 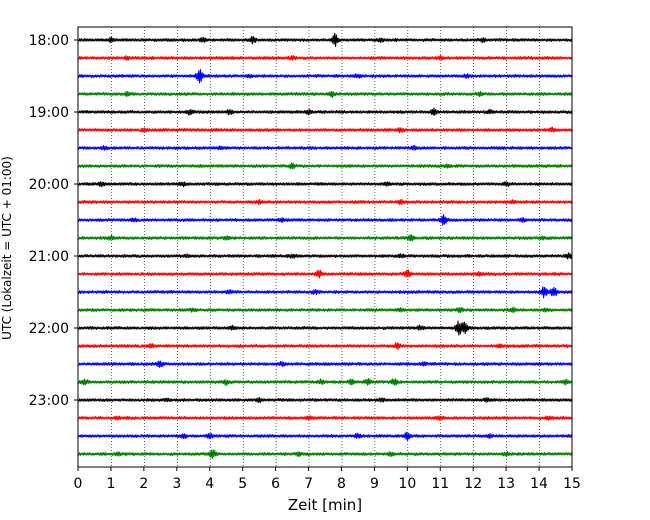 What do you see at coordinates (440, 484) in the screenshot?
I see `x-tick-label-11: 11` at bounding box center [440, 484].